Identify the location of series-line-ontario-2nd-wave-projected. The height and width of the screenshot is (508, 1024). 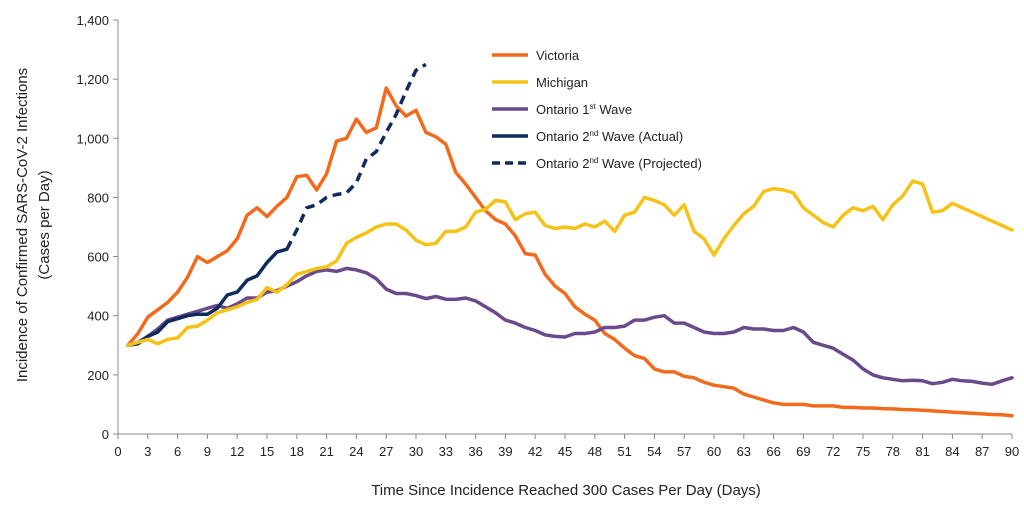
(356, 156).